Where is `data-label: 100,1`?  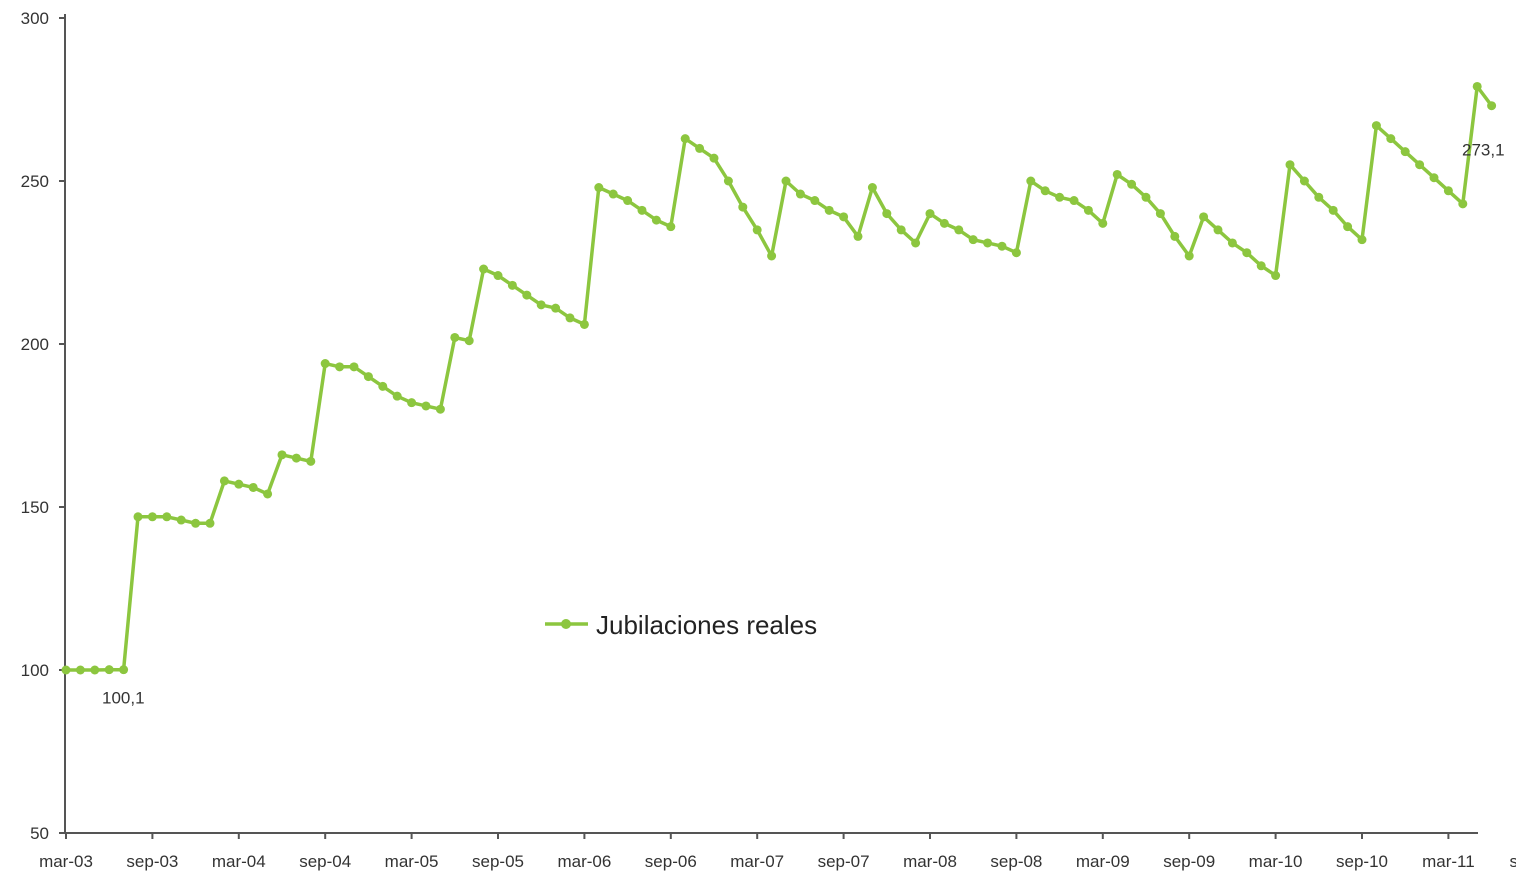 data-label: 100,1 is located at coordinates (123, 698).